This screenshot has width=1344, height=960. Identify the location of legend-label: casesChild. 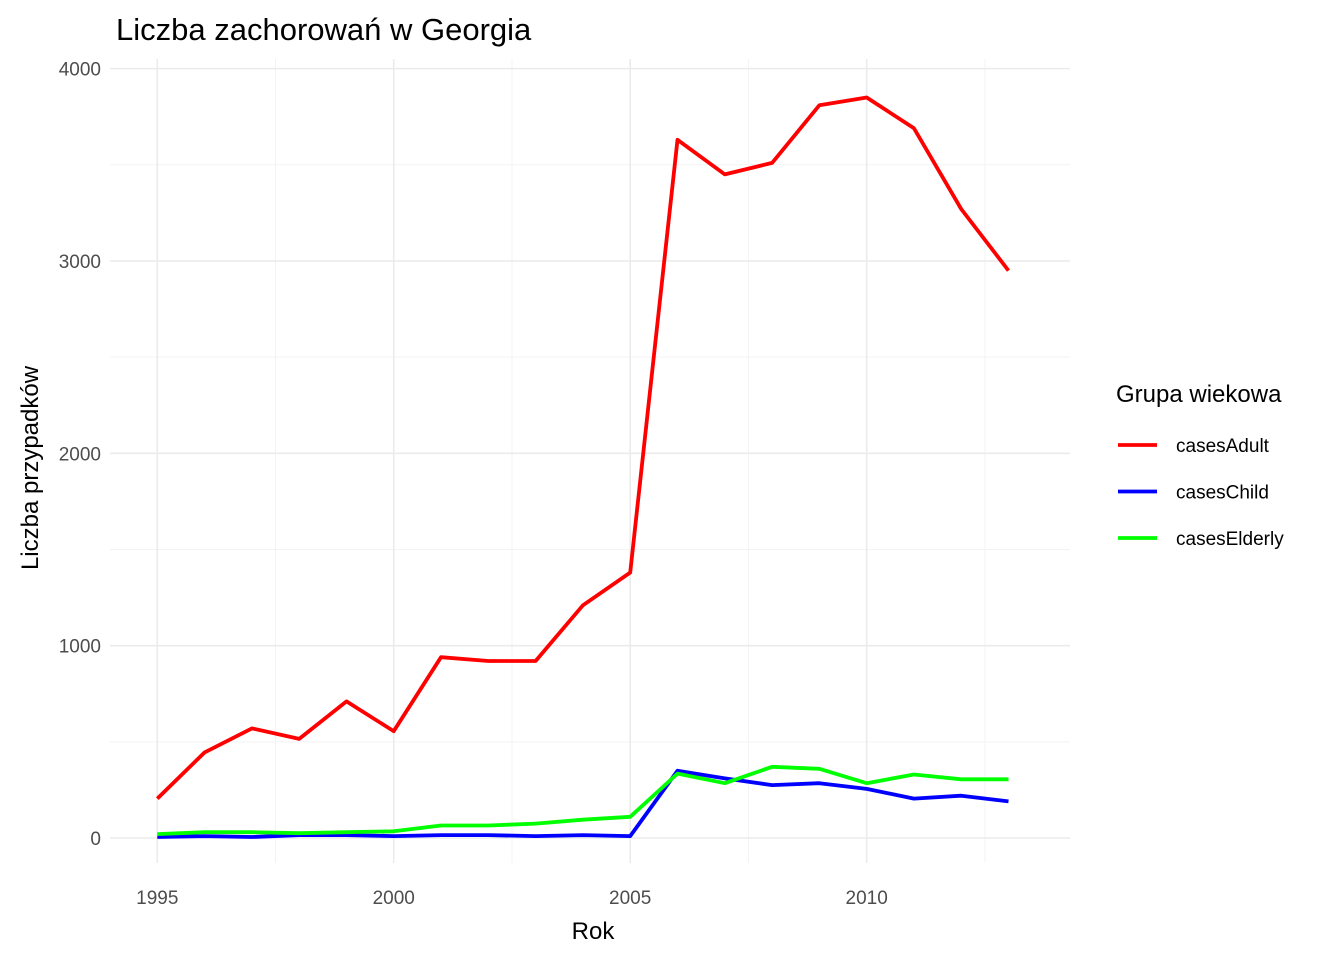
(1222, 493).